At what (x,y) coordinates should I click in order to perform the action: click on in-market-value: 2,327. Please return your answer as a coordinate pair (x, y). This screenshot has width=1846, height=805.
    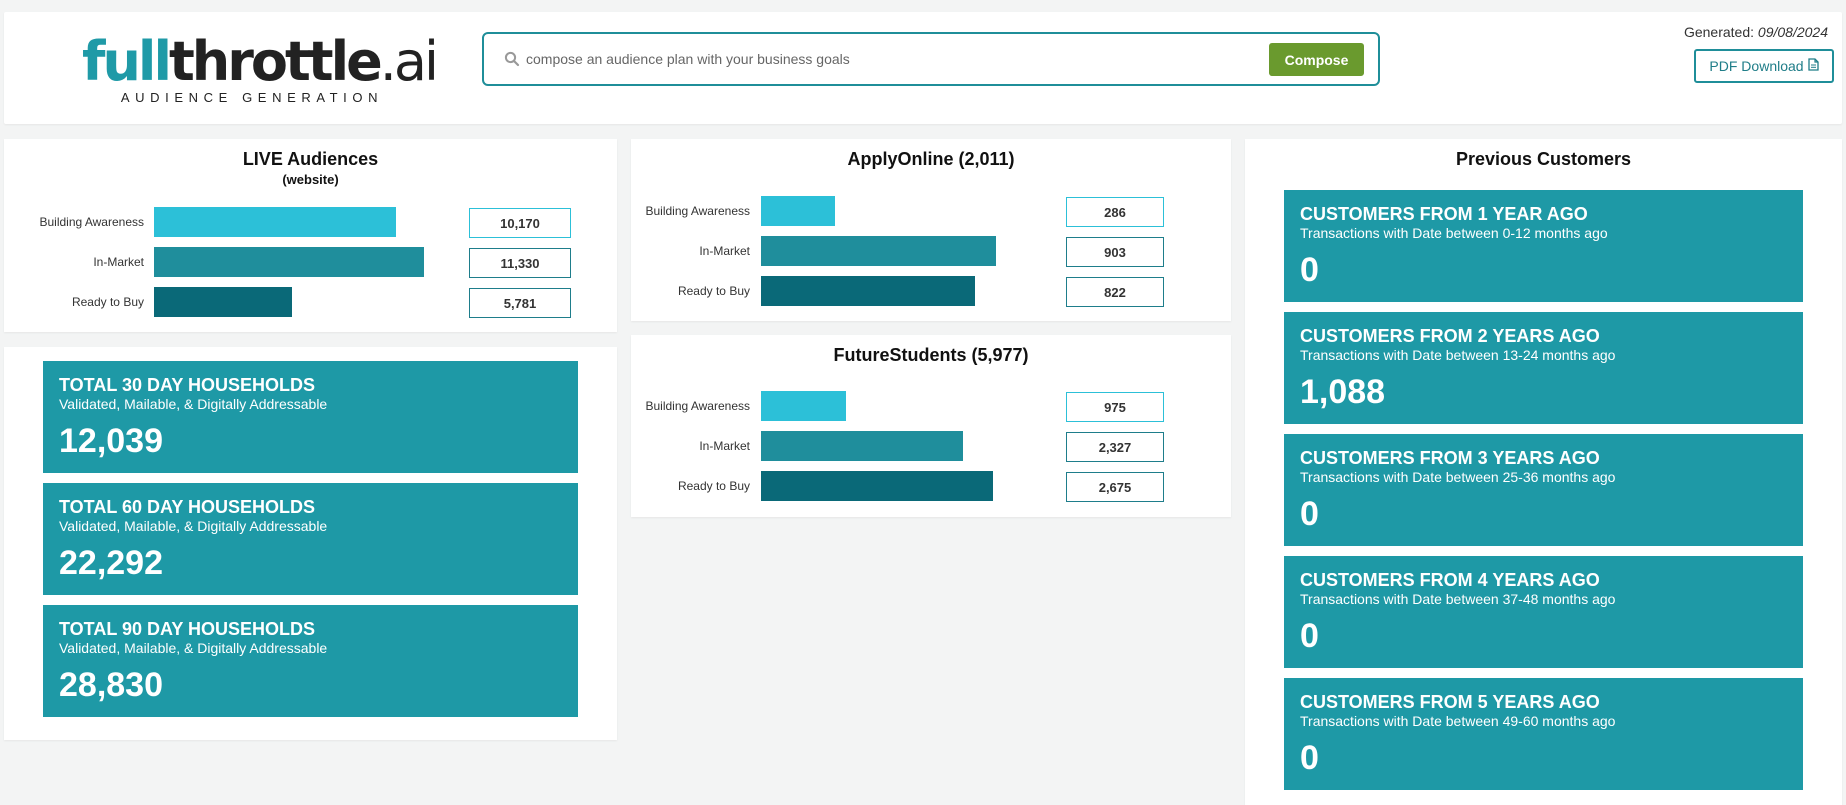
    Looking at the image, I should click on (1115, 447).